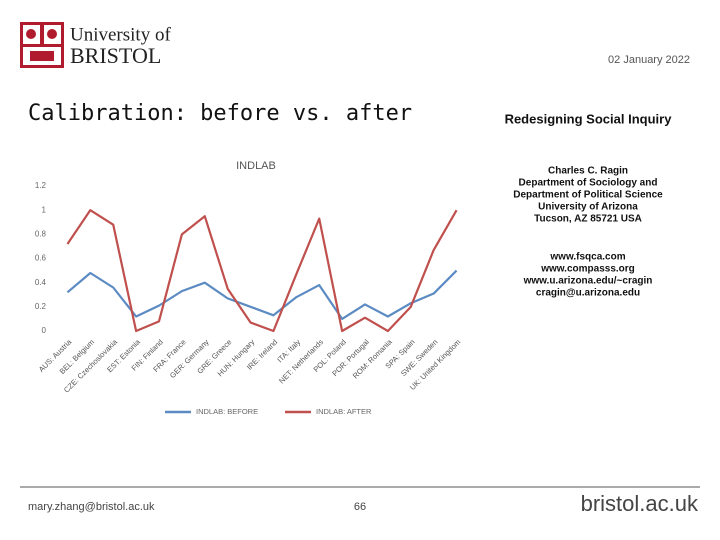 This screenshot has width=720, height=540. I want to click on side-title: Redesigning Social Inquiry, so click(589, 118).